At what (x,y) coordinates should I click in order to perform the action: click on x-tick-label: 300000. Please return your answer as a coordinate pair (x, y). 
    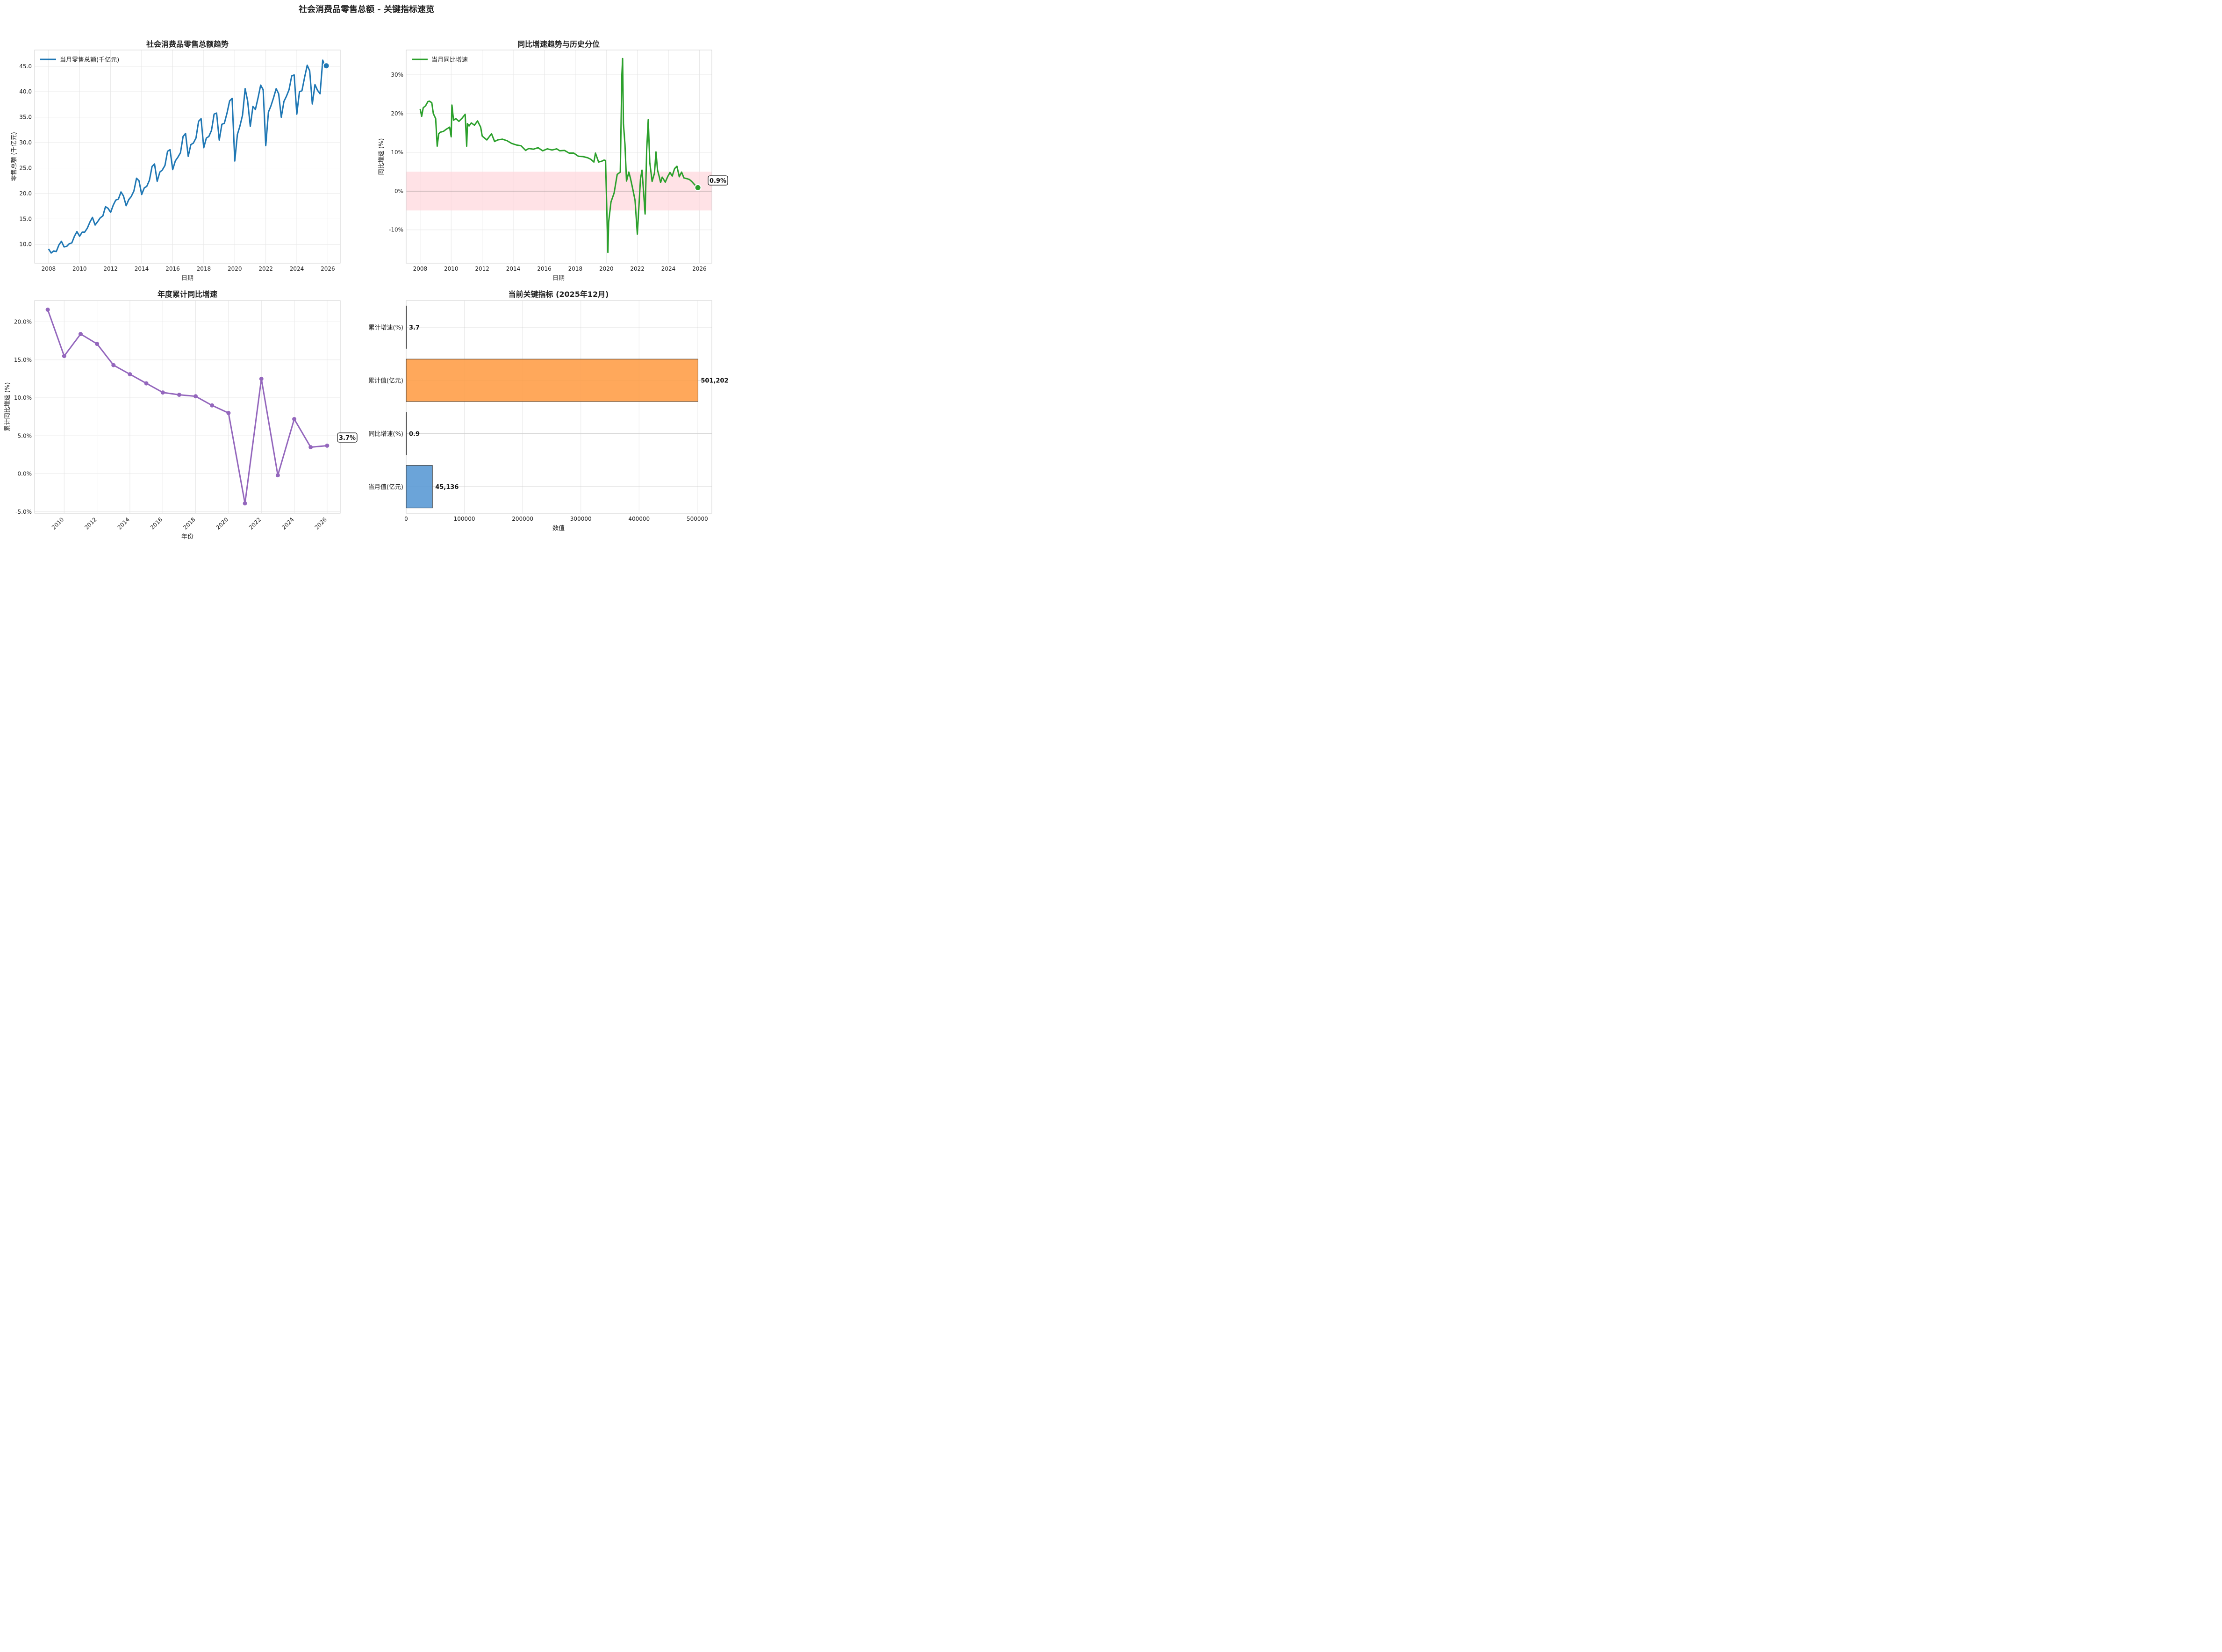
    Looking at the image, I should click on (581, 519).